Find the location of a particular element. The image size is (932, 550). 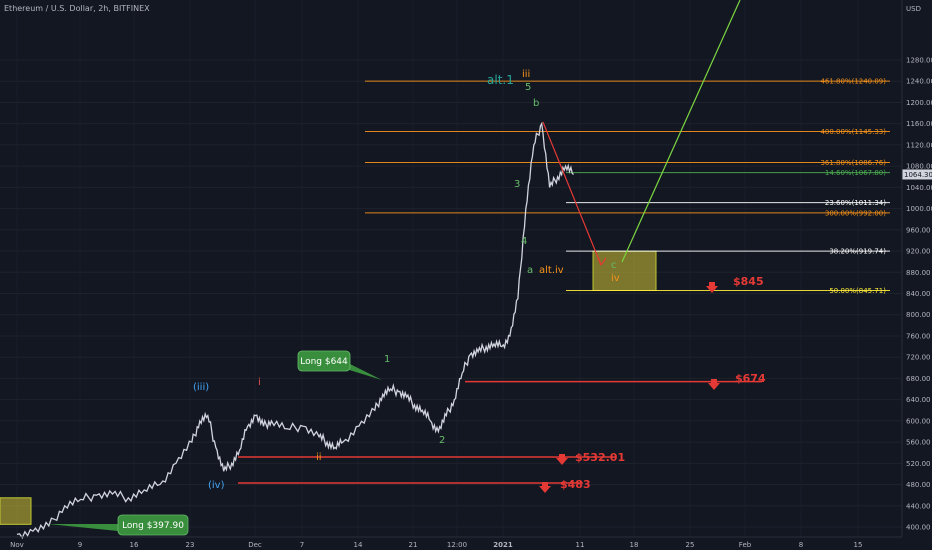

fib-level-label: 361.80%(1086.76) is located at coordinates (853, 163).